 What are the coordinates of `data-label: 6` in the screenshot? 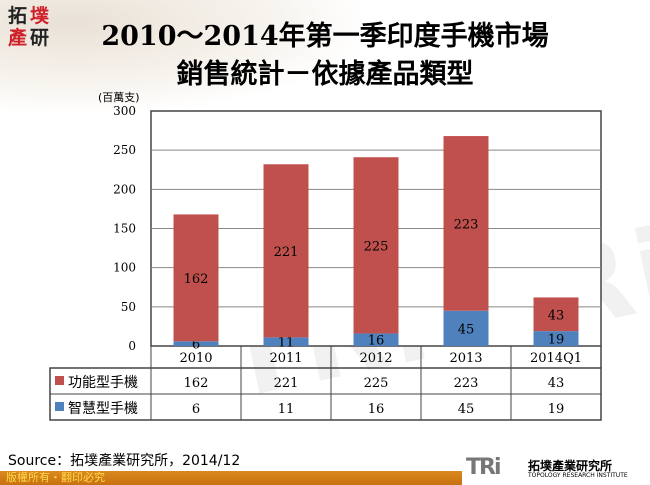 It's located at (196, 345).